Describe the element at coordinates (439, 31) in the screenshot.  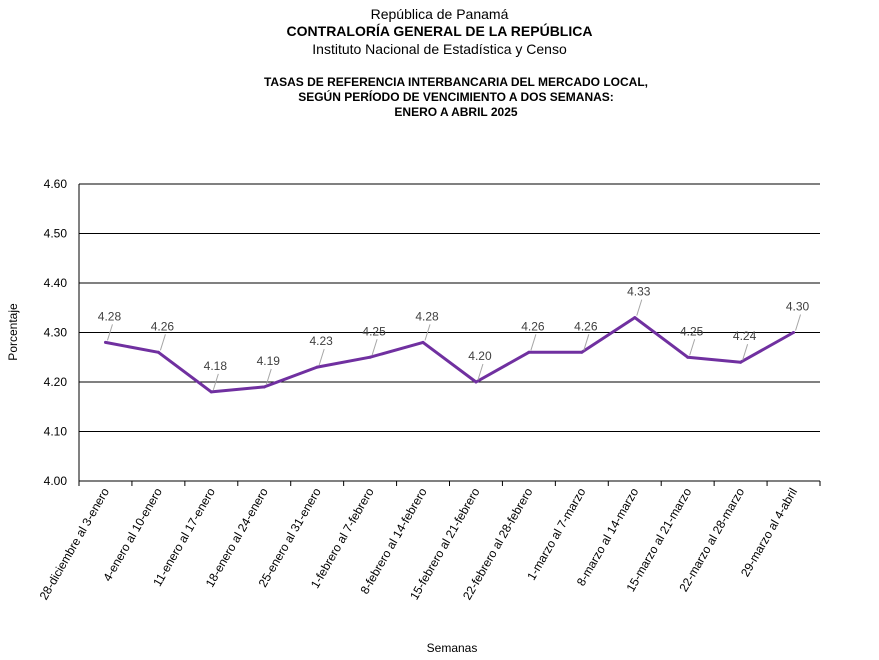
I see `header-institution: CONTRALORÍA GENERAL DE LA REPÚBLICA` at that location.